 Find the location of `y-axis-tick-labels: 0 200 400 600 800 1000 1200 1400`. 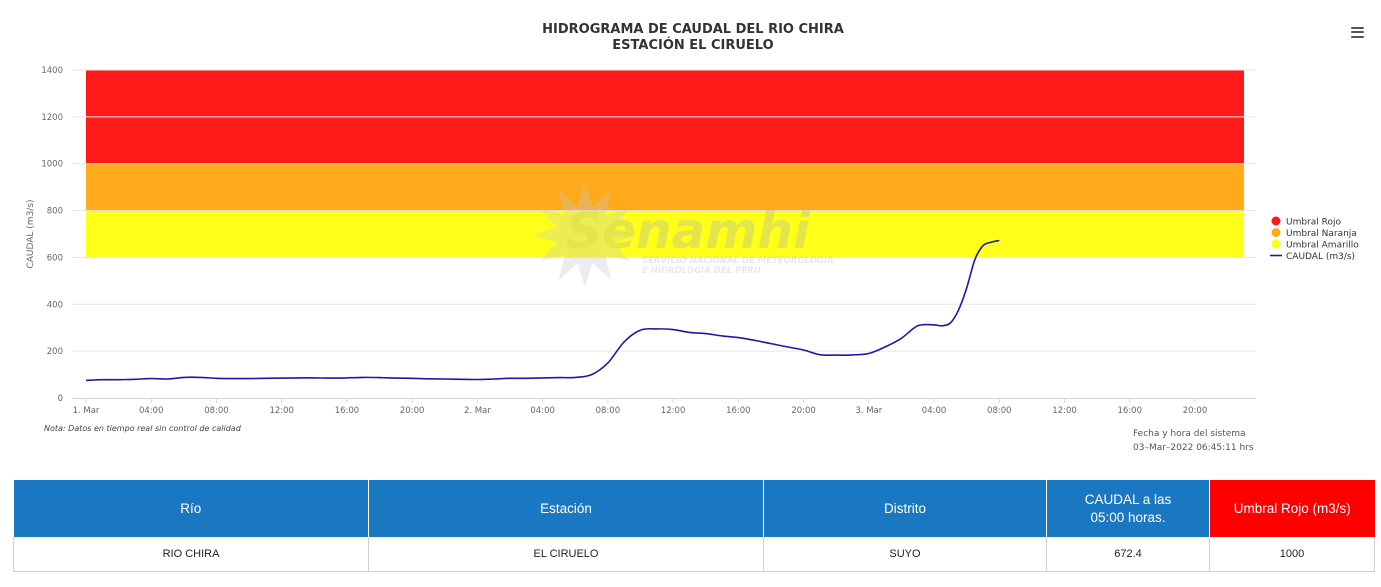

y-axis-tick-labels: 0 200 400 600 800 1000 1200 1400 is located at coordinates (52, 235).